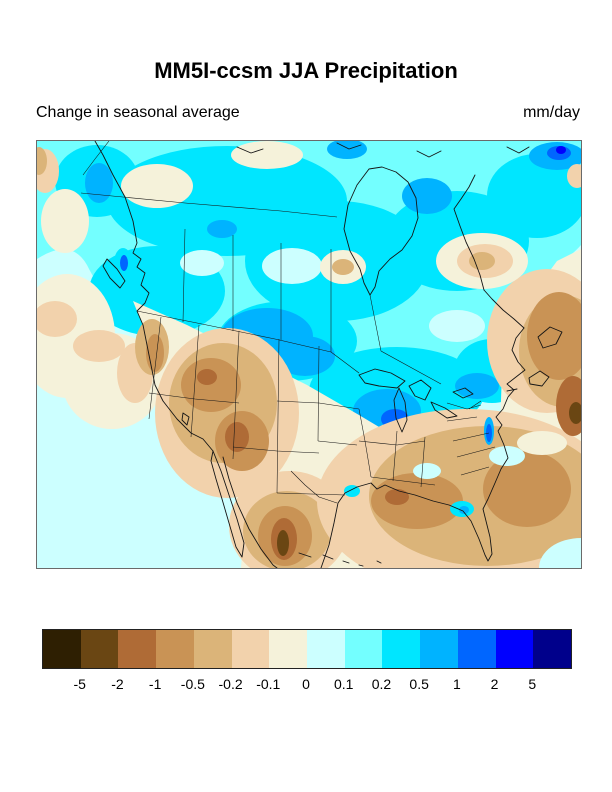 This screenshot has width=612, height=792. I want to click on colorbar-tick-label: 2, so click(494, 684).